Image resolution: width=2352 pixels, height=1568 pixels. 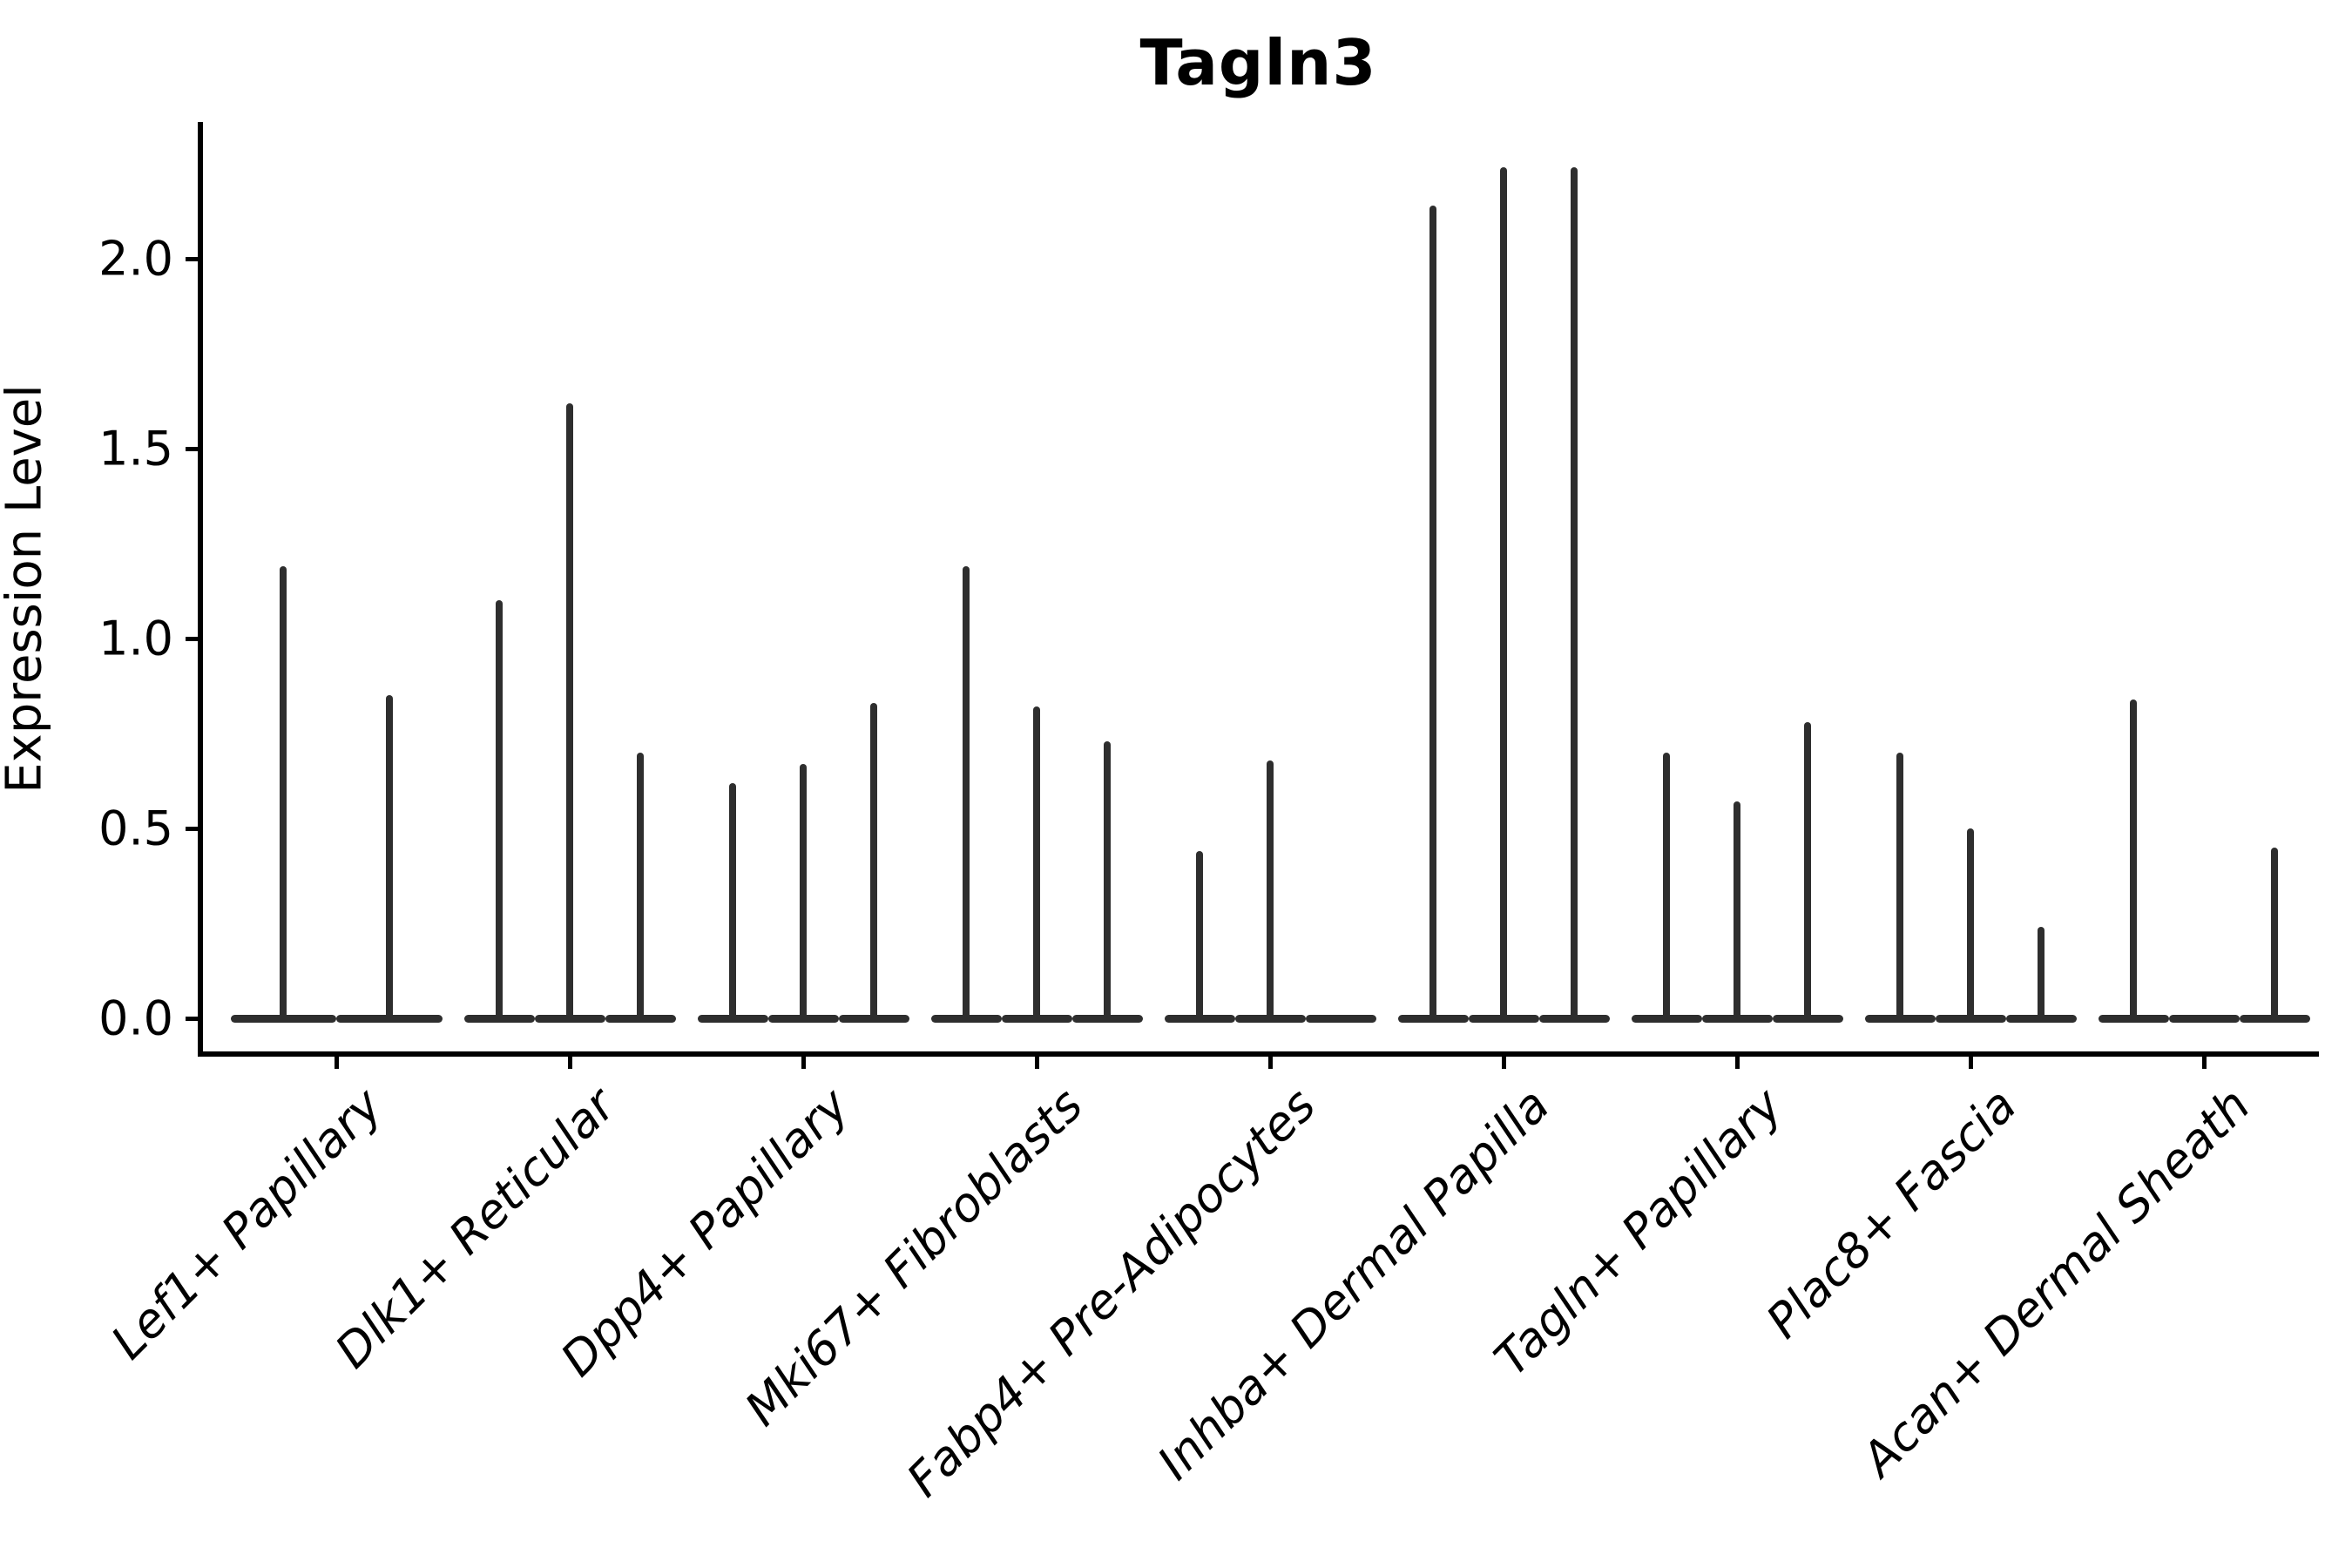 What do you see at coordinates (1353, 1284) in the screenshot?
I see `x-tick-label: Inhba+ Dermal Papilla` at bounding box center [1353, 1284].